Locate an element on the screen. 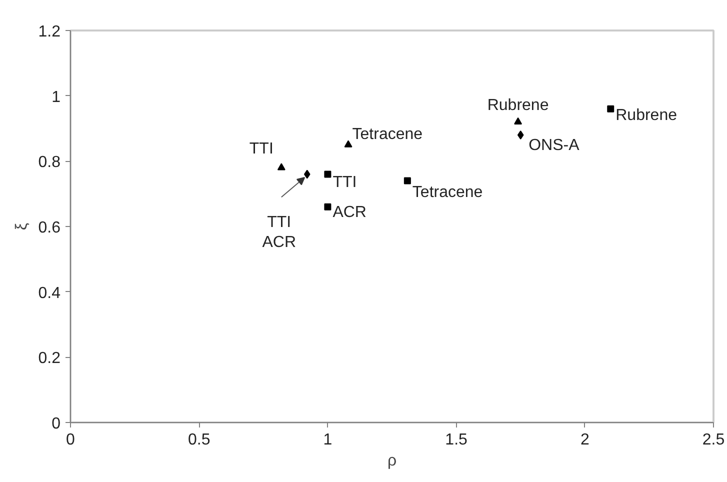 The image size is (727, 482). y-tick-label: 1.2 is located at coordinates (49, 32).